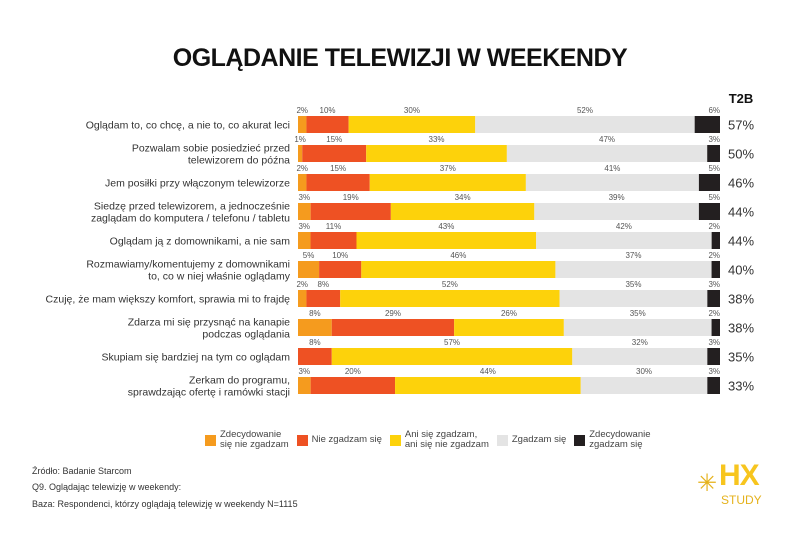 This screenshot has height=533, width=800. Describe the element at coordinates (446, 439) in the screenshot. I see `legend-label: Ani się zgadzam, ani się nie zgadzam` at that location.